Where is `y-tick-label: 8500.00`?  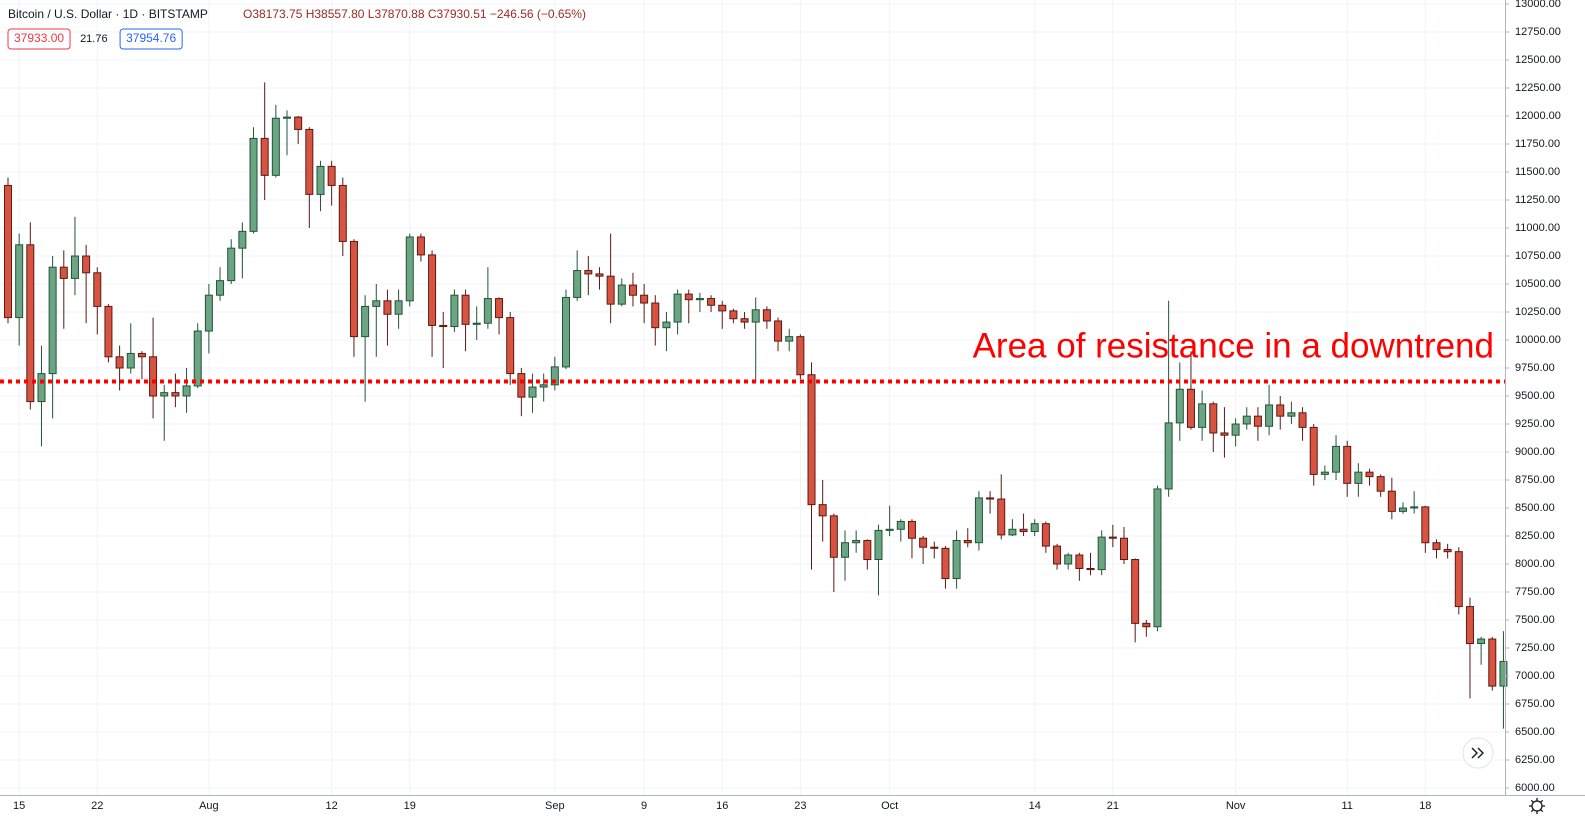
y-tick-label: 8500.00 is located at coordinates (1535, 508).